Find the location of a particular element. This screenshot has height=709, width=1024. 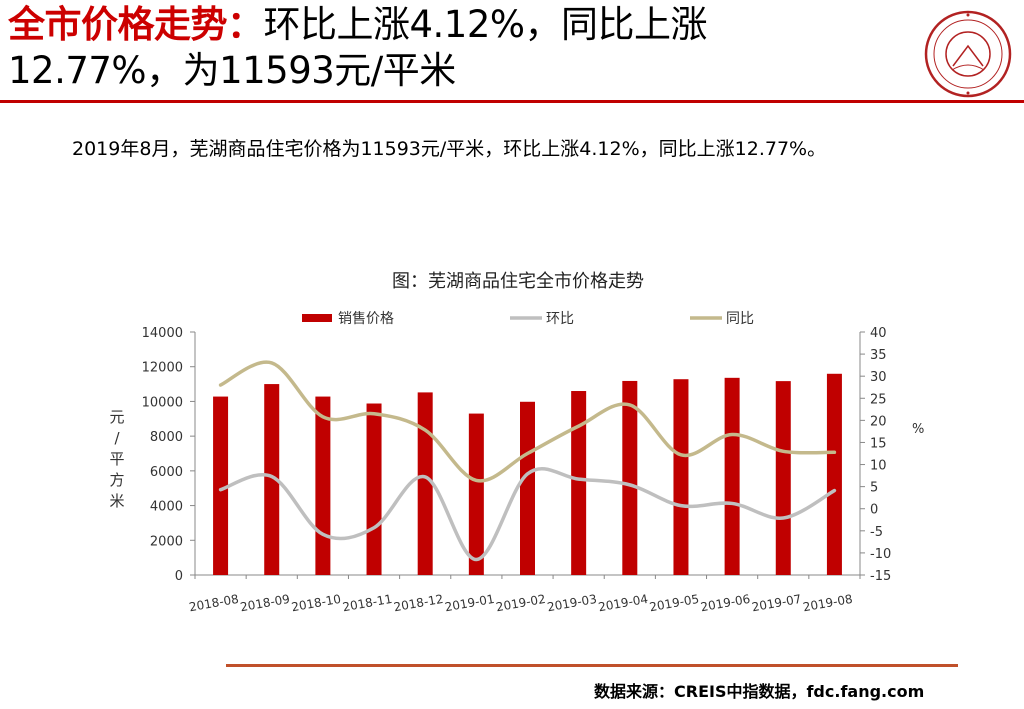

page-title-line2: 12.77%，为11593元/平米 is located at coordinates (232, 70).